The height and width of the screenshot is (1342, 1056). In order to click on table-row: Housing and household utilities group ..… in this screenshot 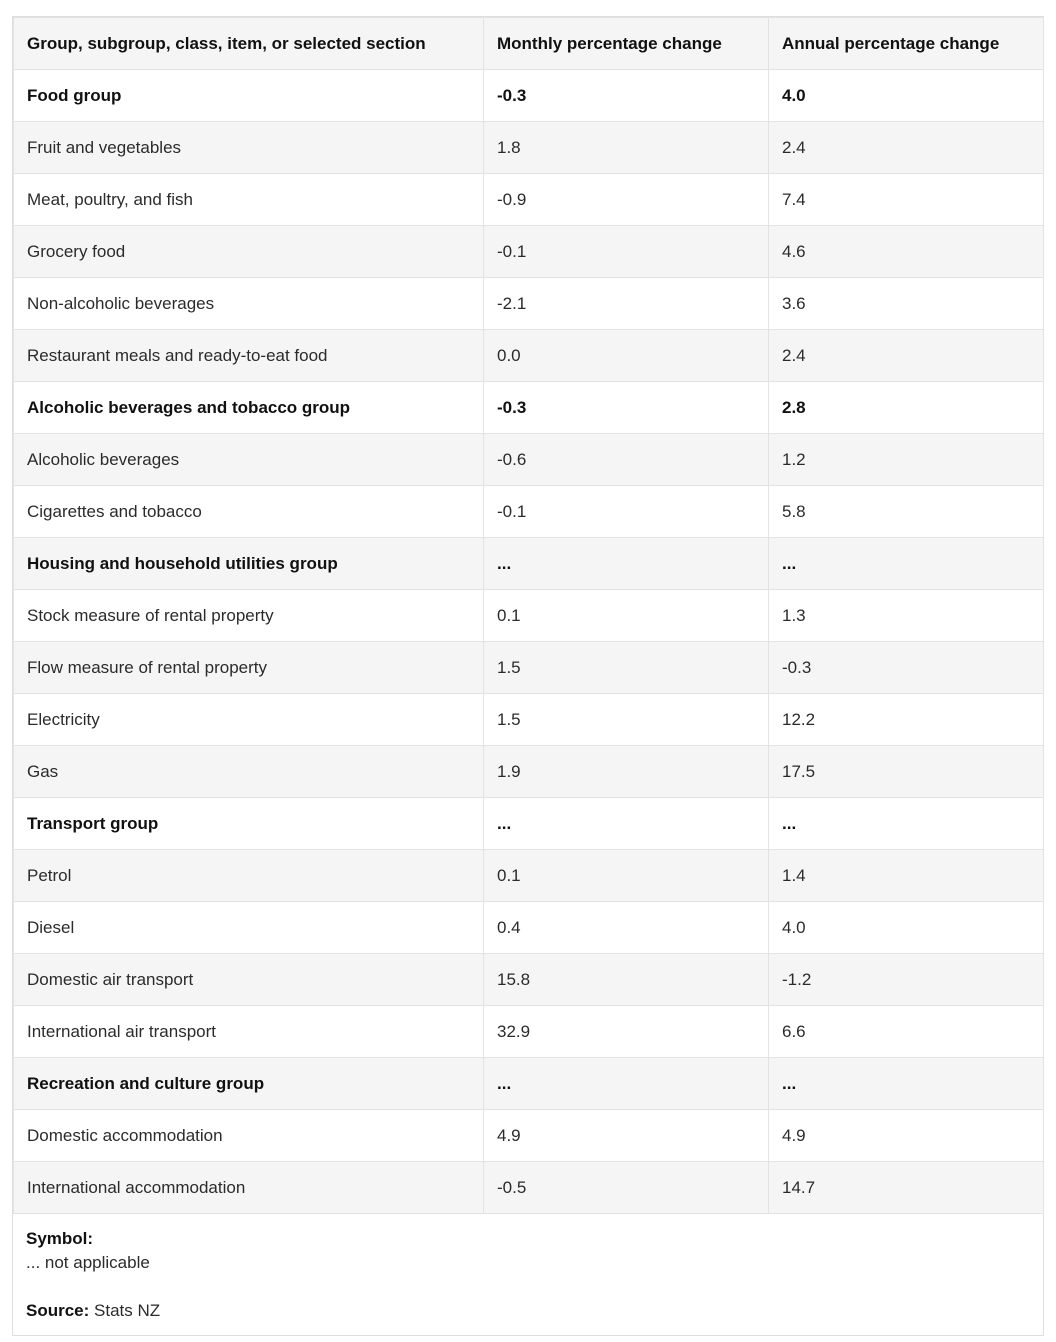, I will do `click(528, 563)`.